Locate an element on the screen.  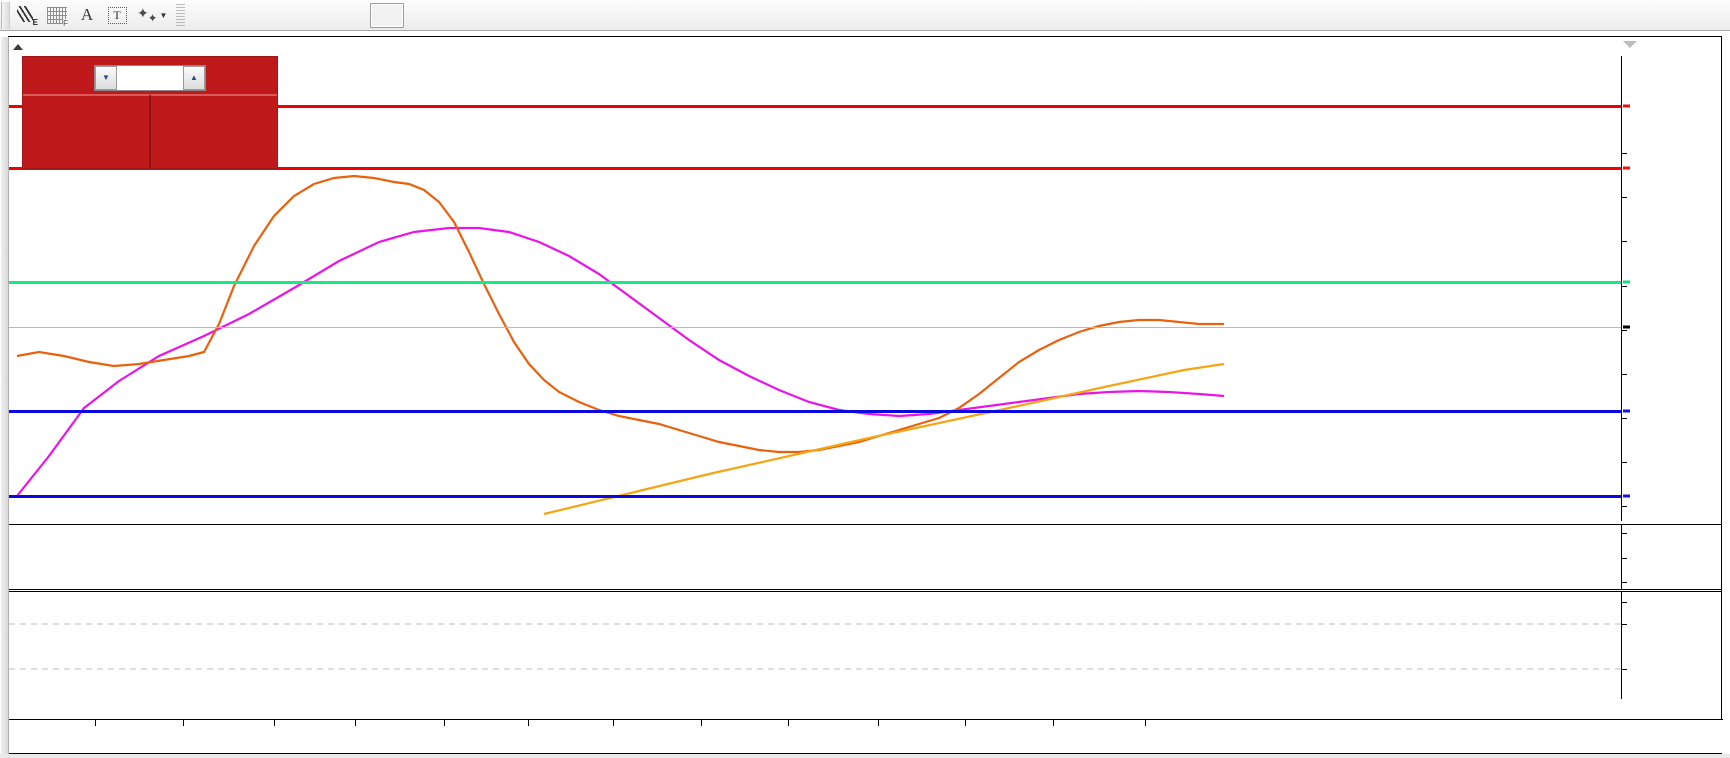
chart-title-bar is located at coordinates (865, 46).